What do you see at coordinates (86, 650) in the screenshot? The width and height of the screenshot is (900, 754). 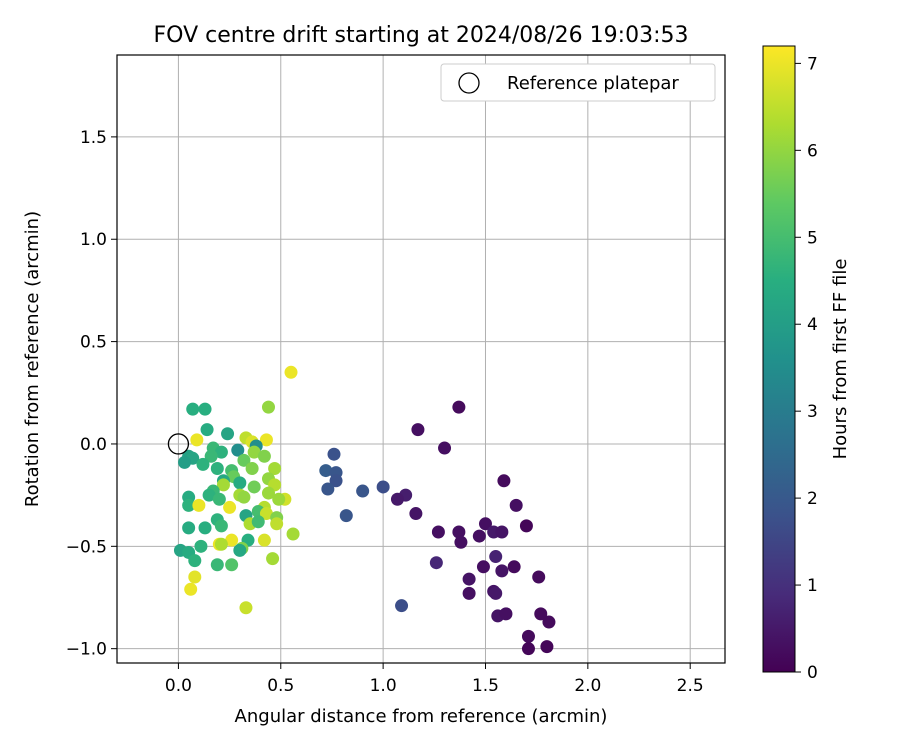 I see `y-tick-label: −1.0` at bounding box center [86, 650].